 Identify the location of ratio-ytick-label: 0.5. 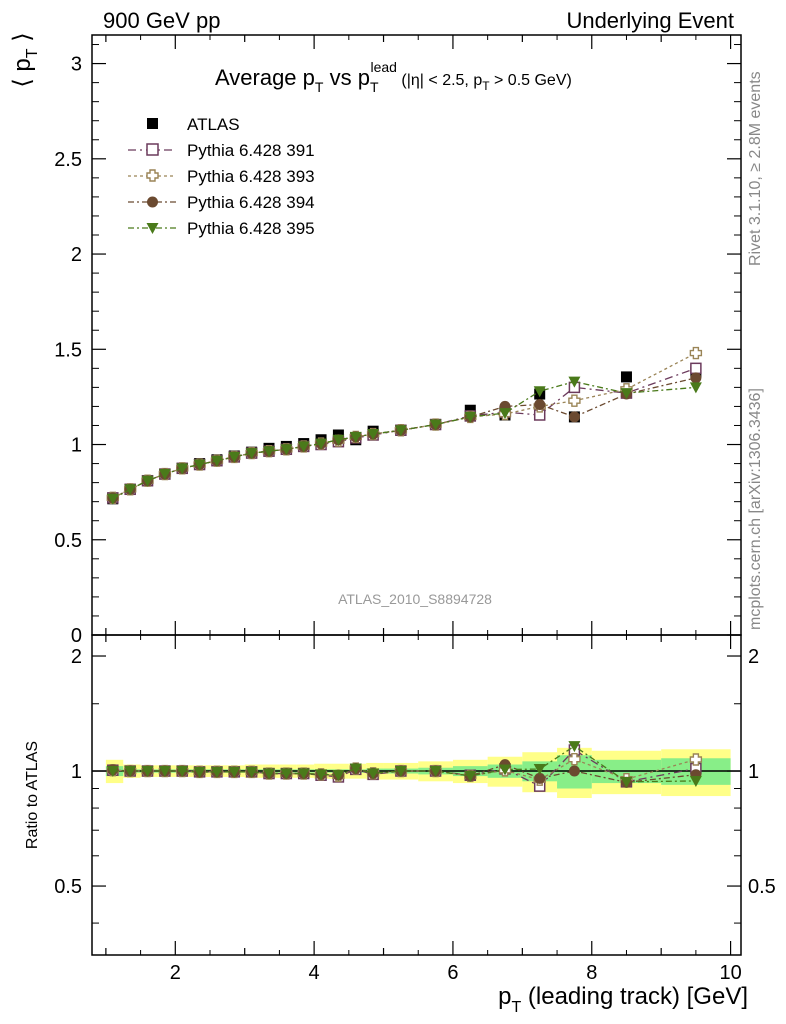
(68, 887).